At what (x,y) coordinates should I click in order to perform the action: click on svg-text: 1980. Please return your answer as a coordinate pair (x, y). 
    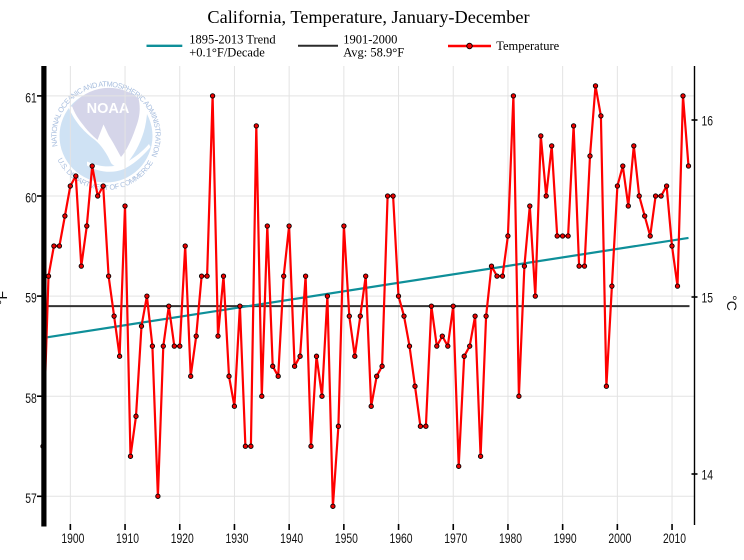
    Looking at the image, I should click on (510, 539).